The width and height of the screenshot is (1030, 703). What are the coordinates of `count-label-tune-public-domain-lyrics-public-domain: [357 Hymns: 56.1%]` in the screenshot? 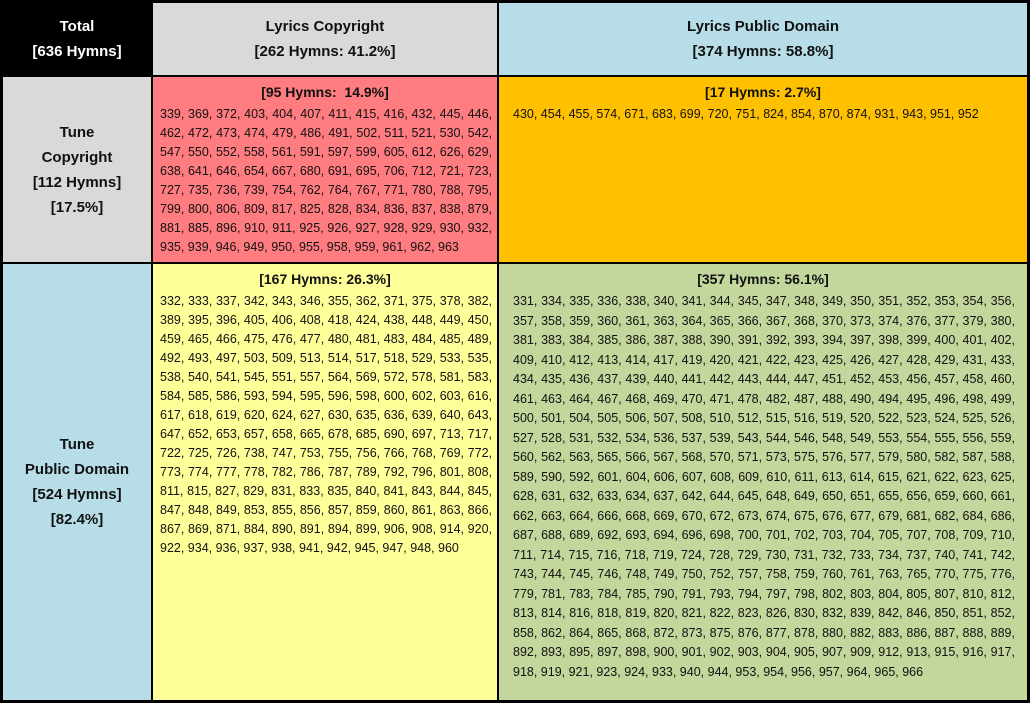 It's located at (763, 279).